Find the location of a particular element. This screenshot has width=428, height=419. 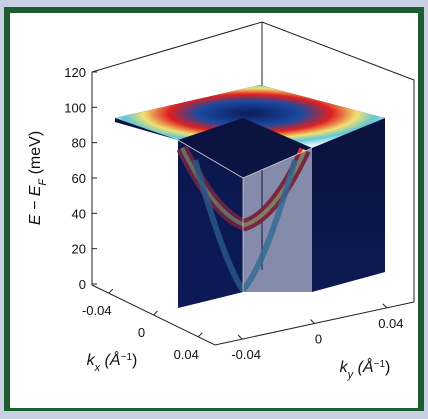

z-axis-label: ky (Å−1) is located at coordinates (365, 369).